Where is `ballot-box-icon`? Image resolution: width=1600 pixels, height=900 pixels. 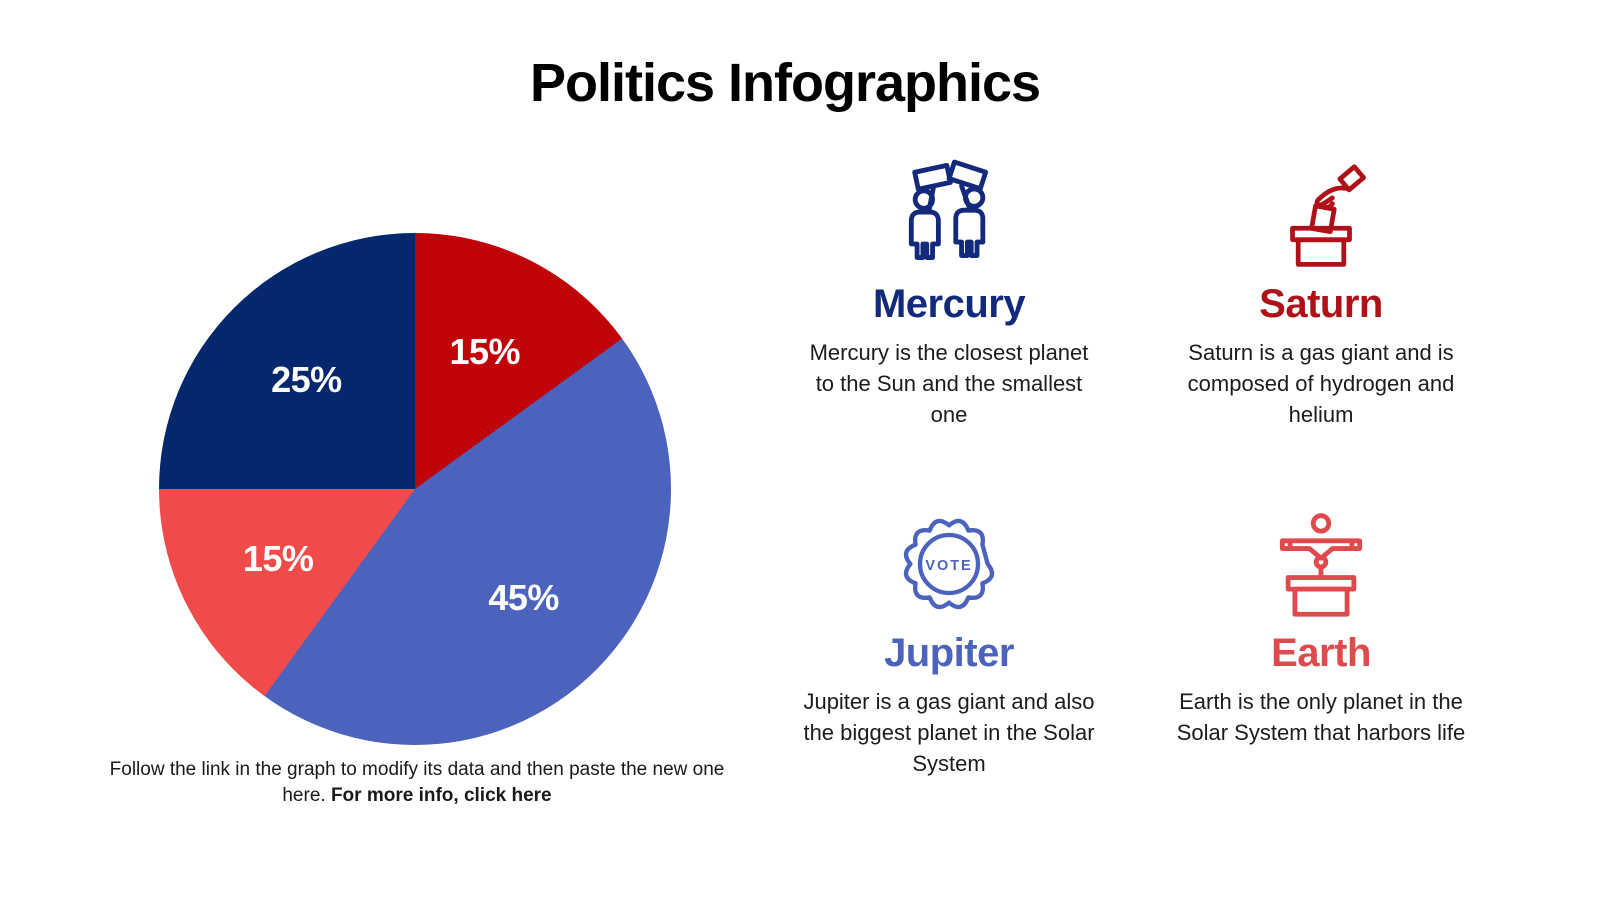 ballot-box-icon is located at coordinates (1321, 215).